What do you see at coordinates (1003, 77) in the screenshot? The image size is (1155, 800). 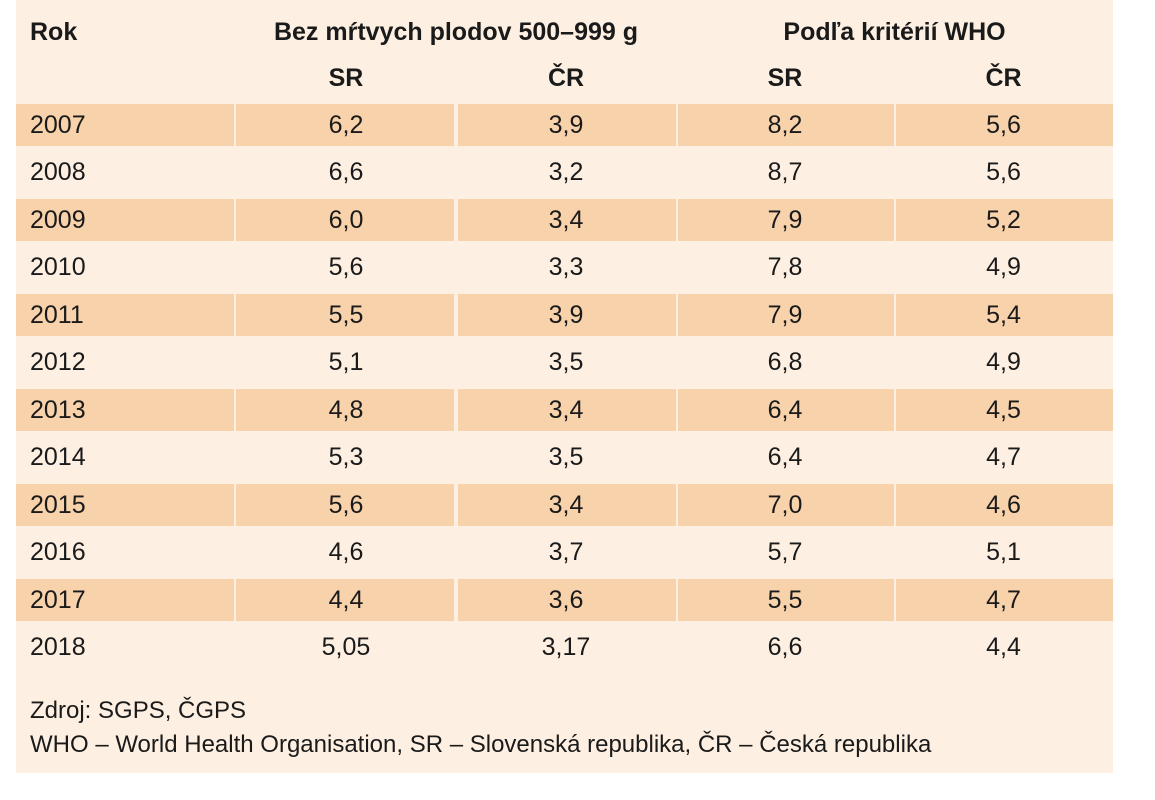 I see `subheader-cr-2: ČR` at bounding box center [1003, 77].